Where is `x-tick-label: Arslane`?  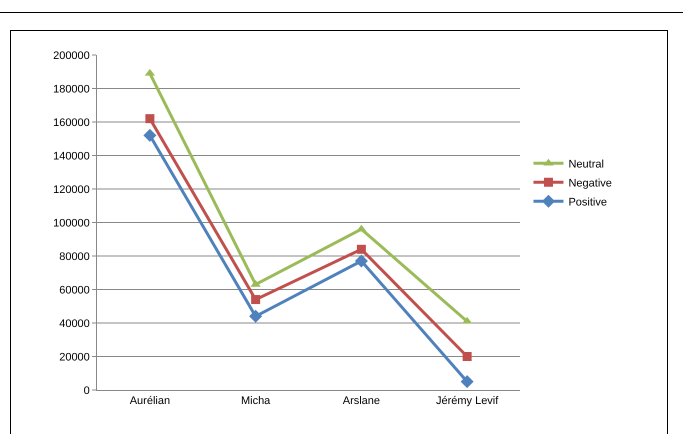 x-tick-label: Arslane is located at coordinates (361, 401).